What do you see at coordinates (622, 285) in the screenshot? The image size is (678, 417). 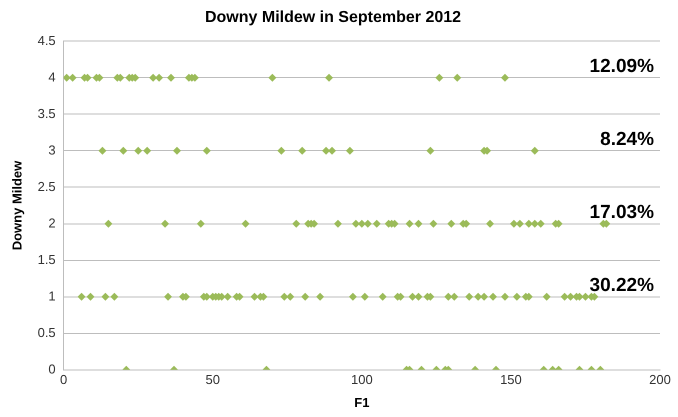 I see `annotation: 30.22%` at bounding box center [622, 285].